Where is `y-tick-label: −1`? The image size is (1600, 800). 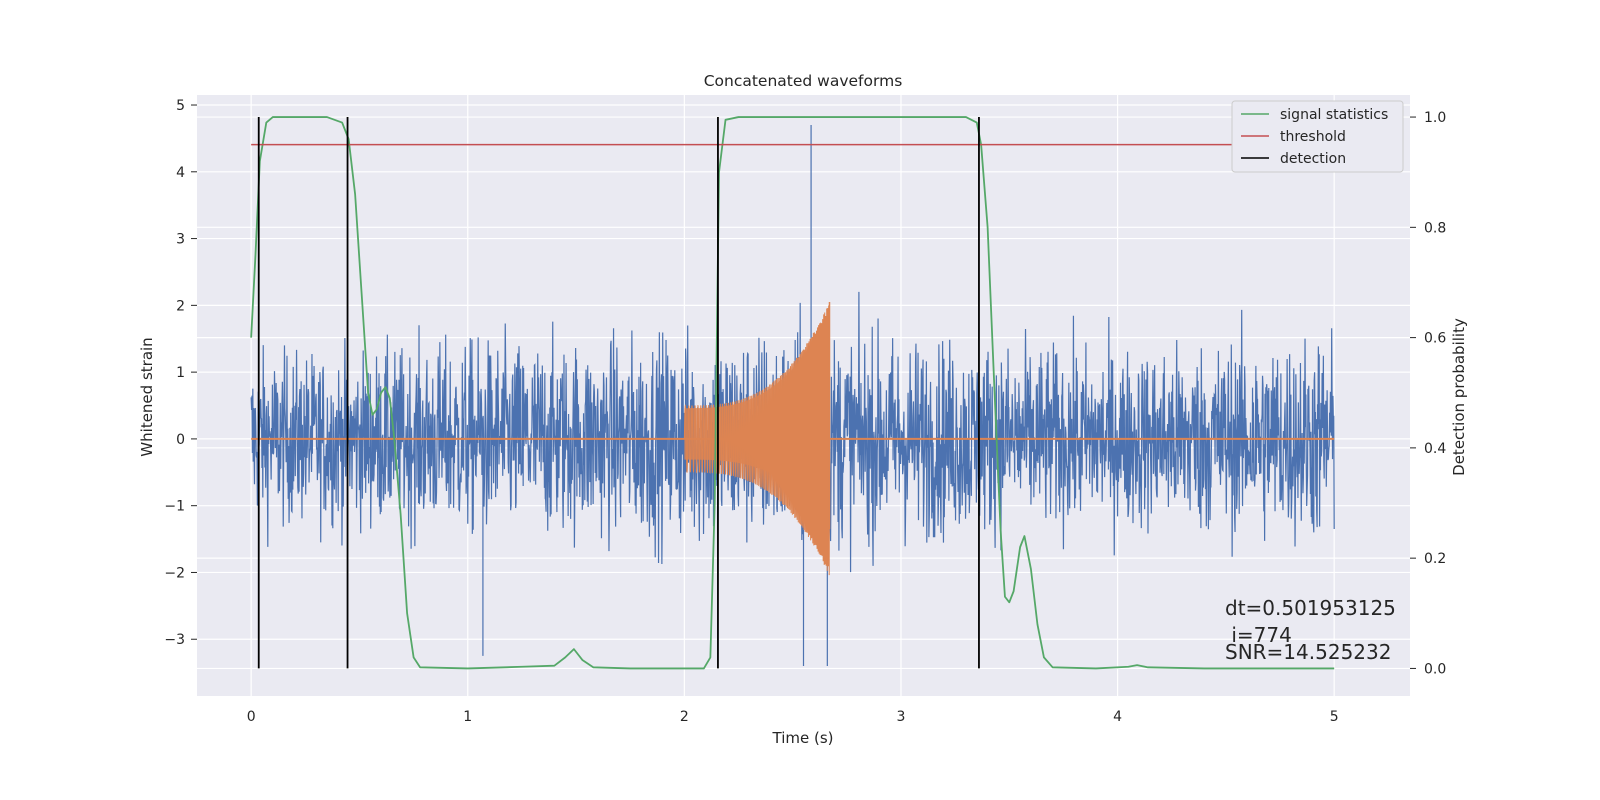
y-tick-label: −1 is located at coordinates (174, 507).